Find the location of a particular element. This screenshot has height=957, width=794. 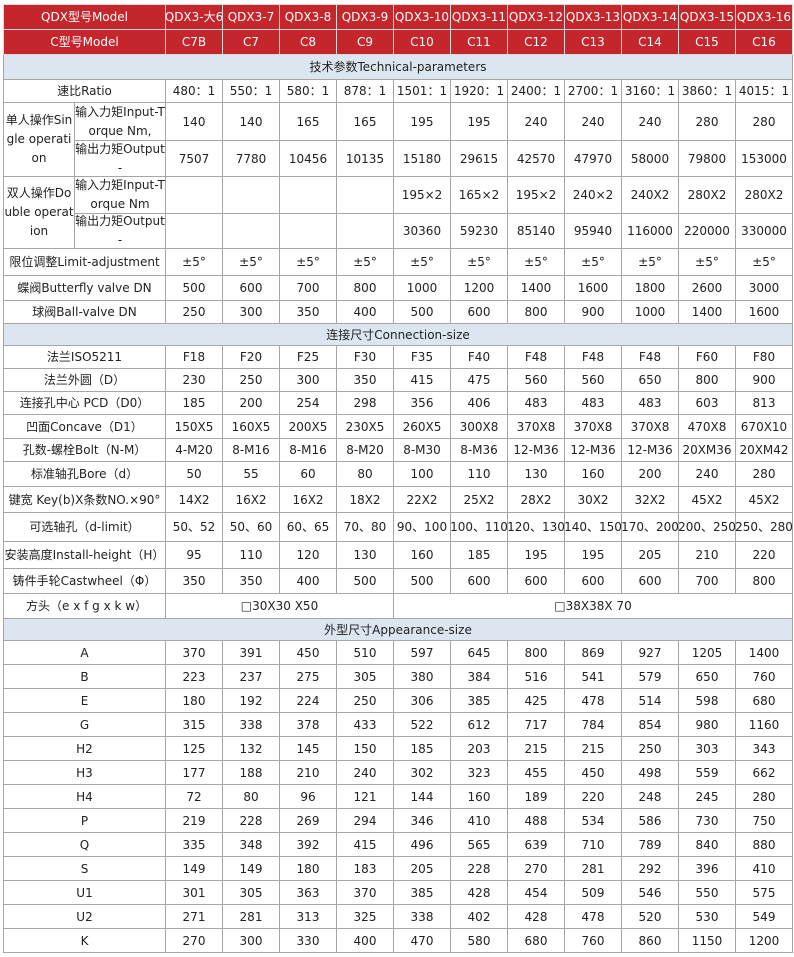

value-cell: 370X8 is located at coordinates (650, 426).